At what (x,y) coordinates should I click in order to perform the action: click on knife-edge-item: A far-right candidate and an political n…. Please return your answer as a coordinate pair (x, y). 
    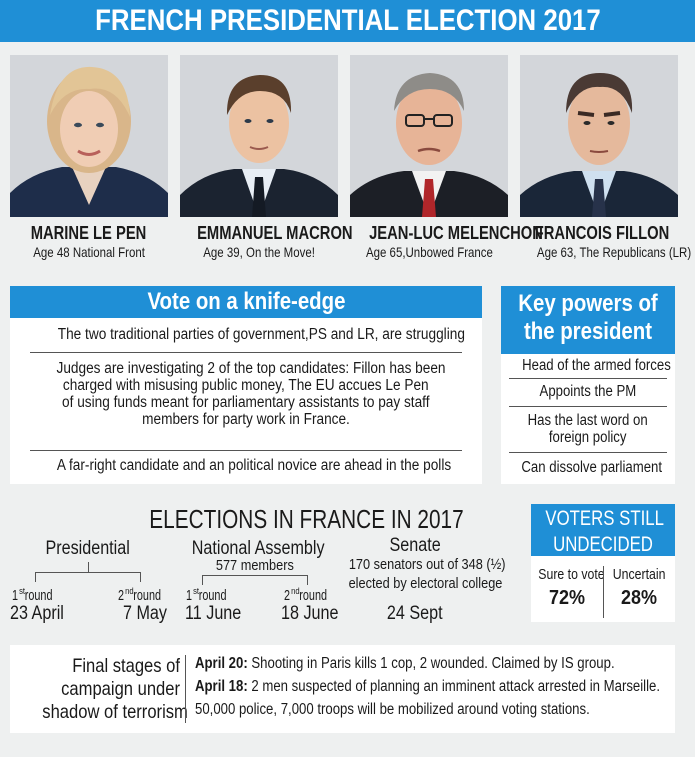
    Looking at the image, I should click on (254, 465).